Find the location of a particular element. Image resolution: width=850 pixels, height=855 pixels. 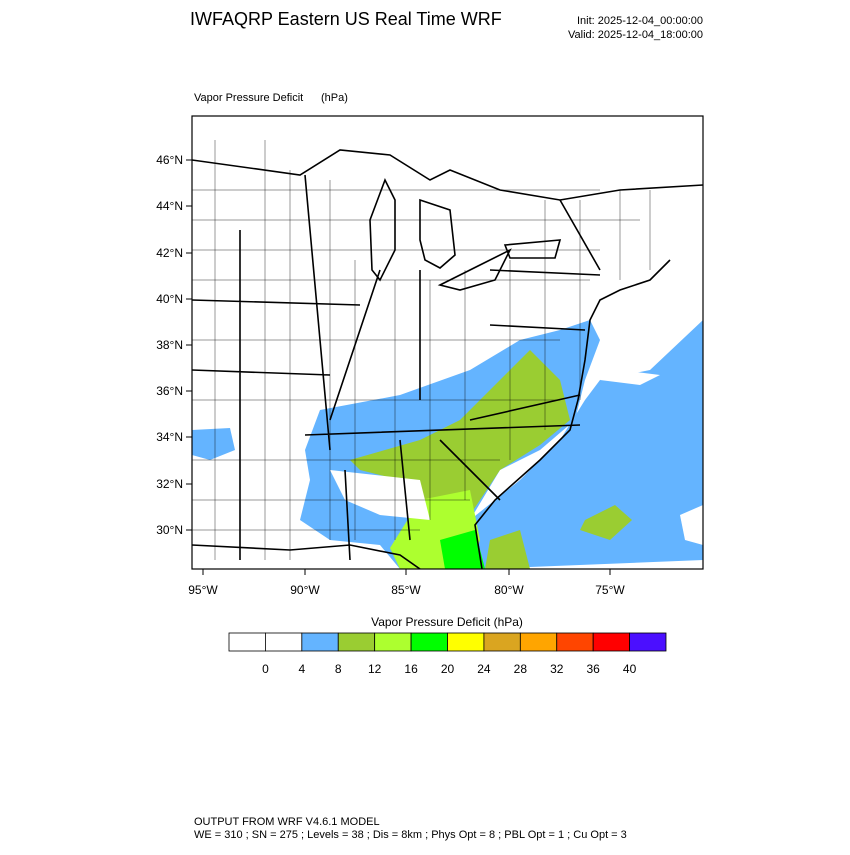

field-units: (hPa) is located at coordinates (334, 98).